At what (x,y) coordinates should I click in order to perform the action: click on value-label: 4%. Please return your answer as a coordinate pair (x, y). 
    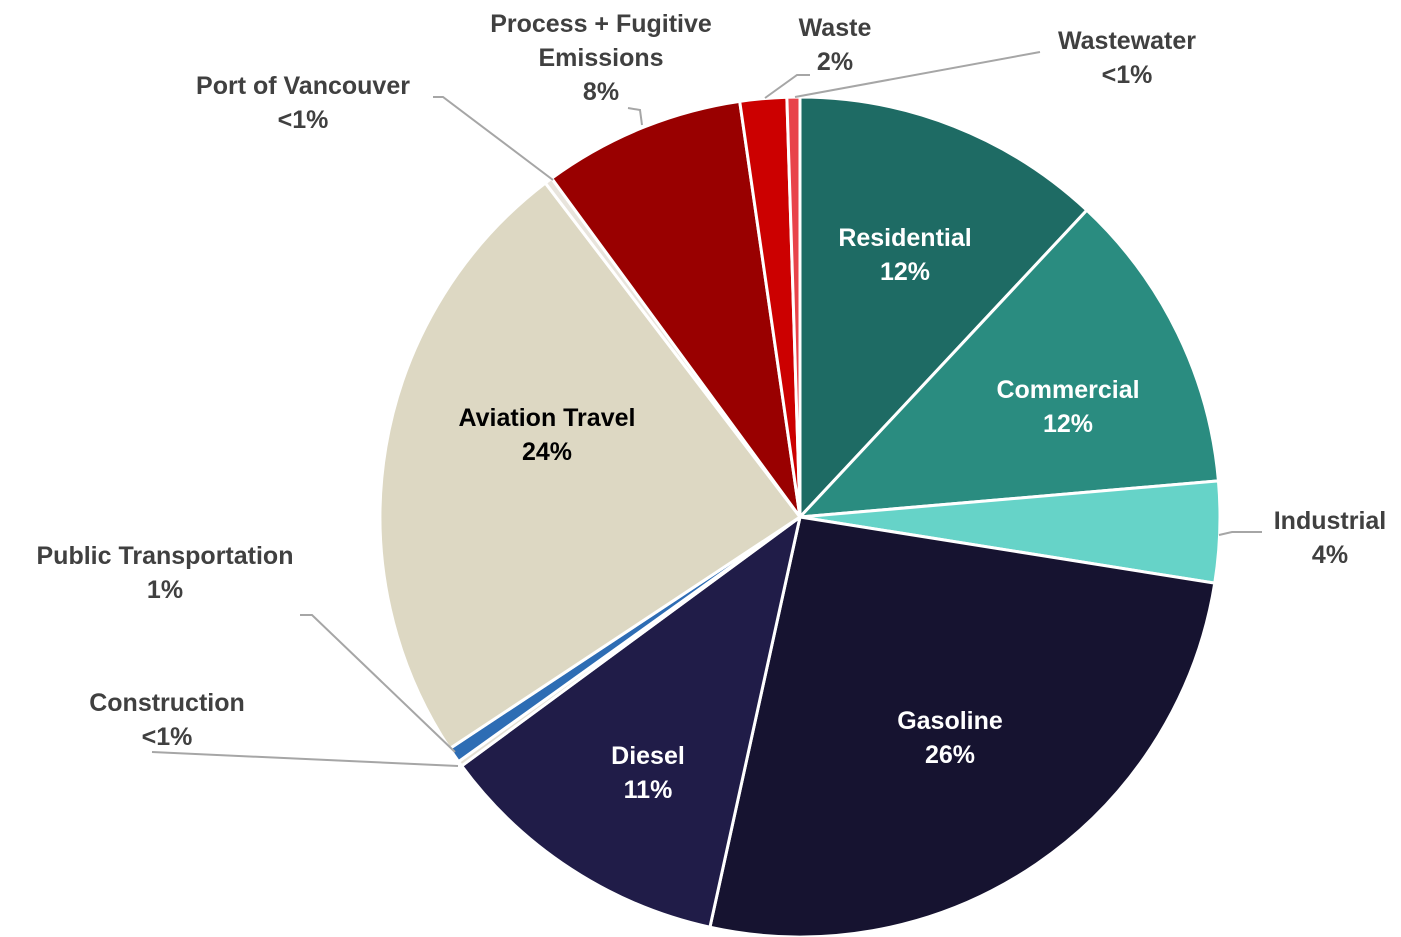
    Looking at the image, I should click on (1330, 555).